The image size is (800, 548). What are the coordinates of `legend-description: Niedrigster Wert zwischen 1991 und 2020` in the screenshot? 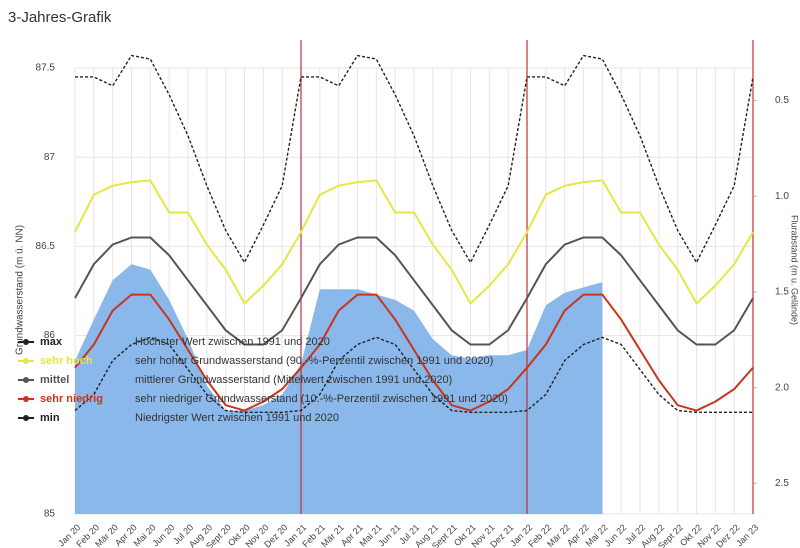 It's located at (237, 418).